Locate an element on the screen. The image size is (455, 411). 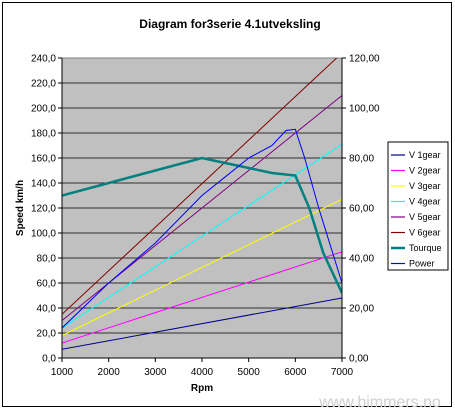
y-tick-label: 80,0 is located at coordinates (47, 259).